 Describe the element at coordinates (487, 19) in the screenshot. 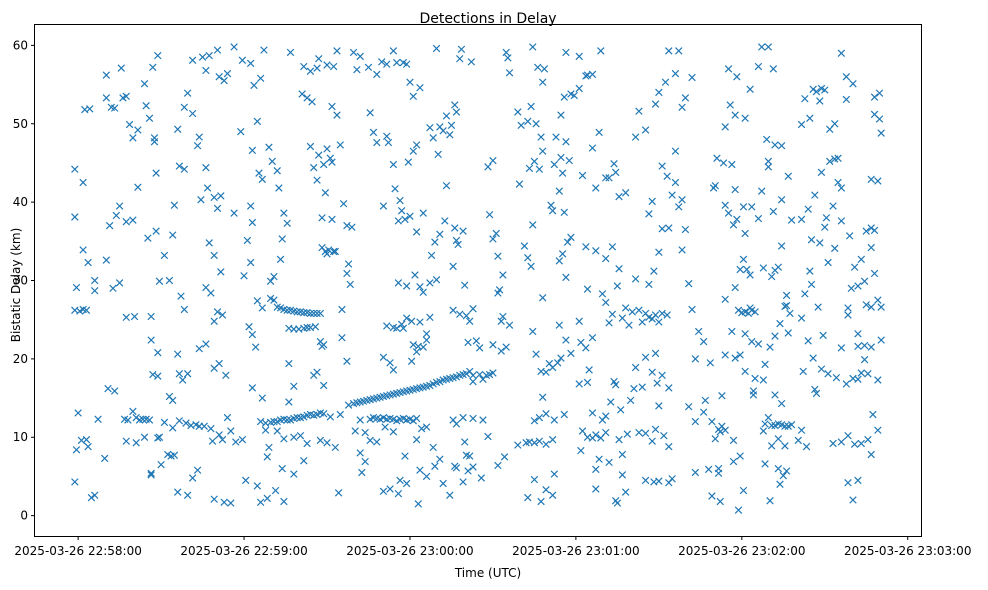

I see `chart-title: Detections in Delay` at that location.